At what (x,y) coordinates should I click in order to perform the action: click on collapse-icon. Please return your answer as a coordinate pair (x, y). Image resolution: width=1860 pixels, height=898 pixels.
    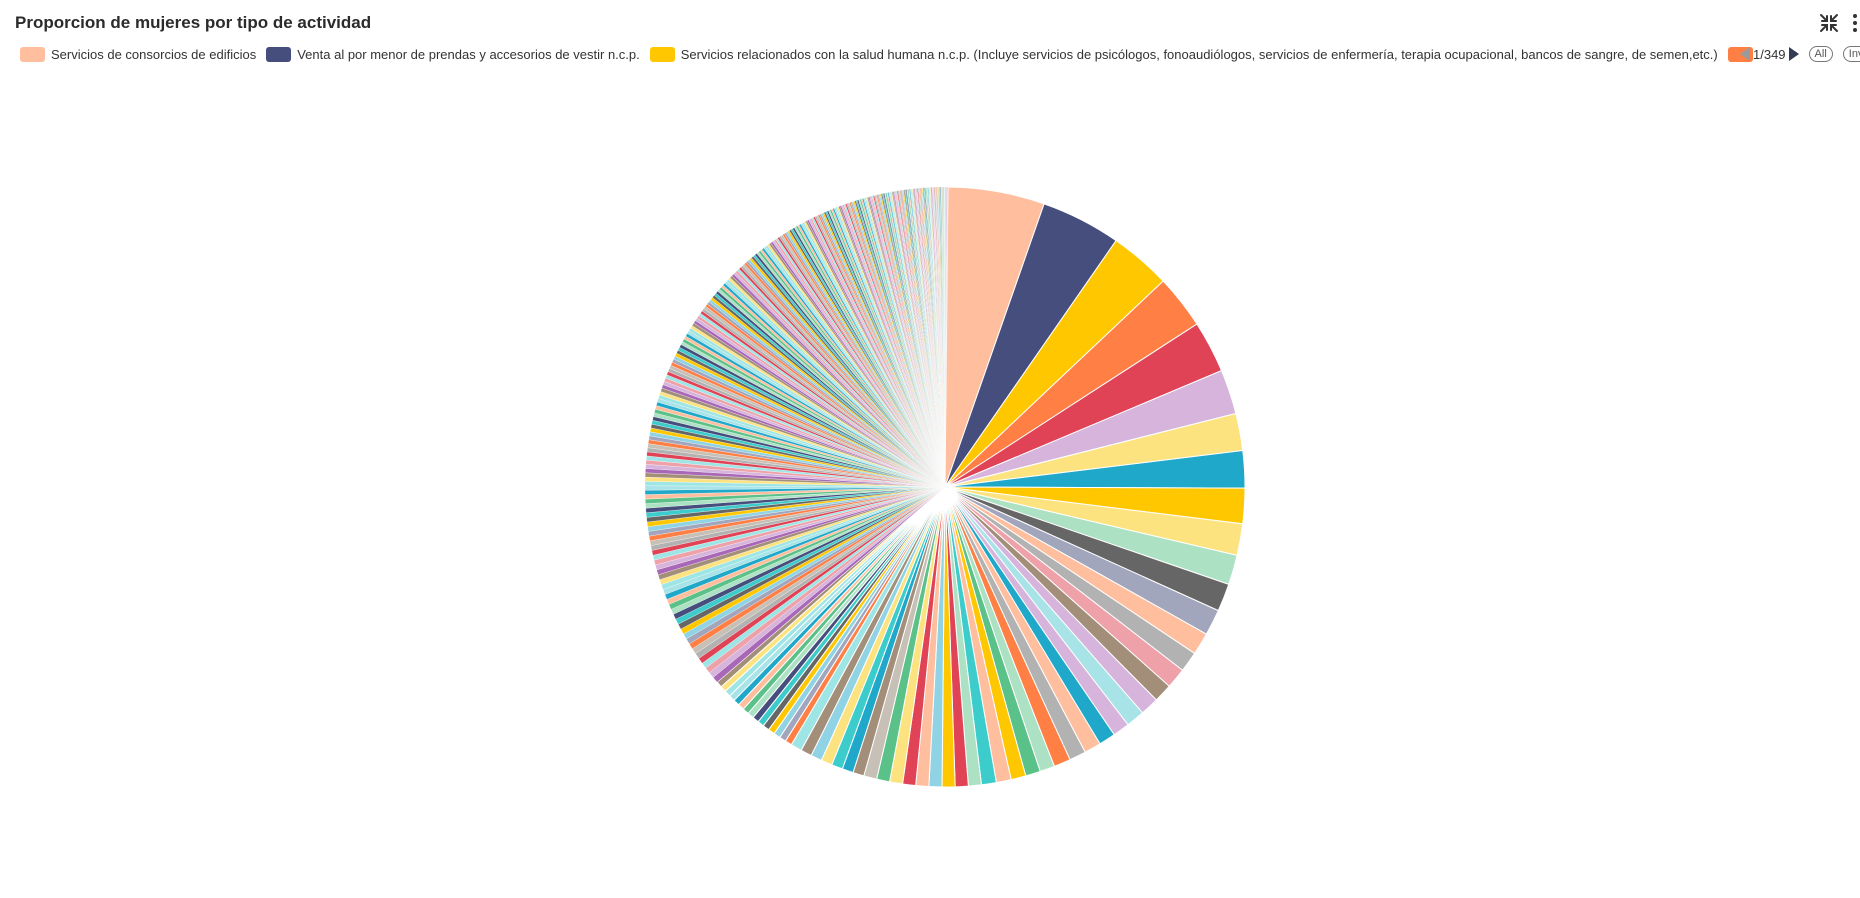
    Looking at the image, I should click on (1829, 23).